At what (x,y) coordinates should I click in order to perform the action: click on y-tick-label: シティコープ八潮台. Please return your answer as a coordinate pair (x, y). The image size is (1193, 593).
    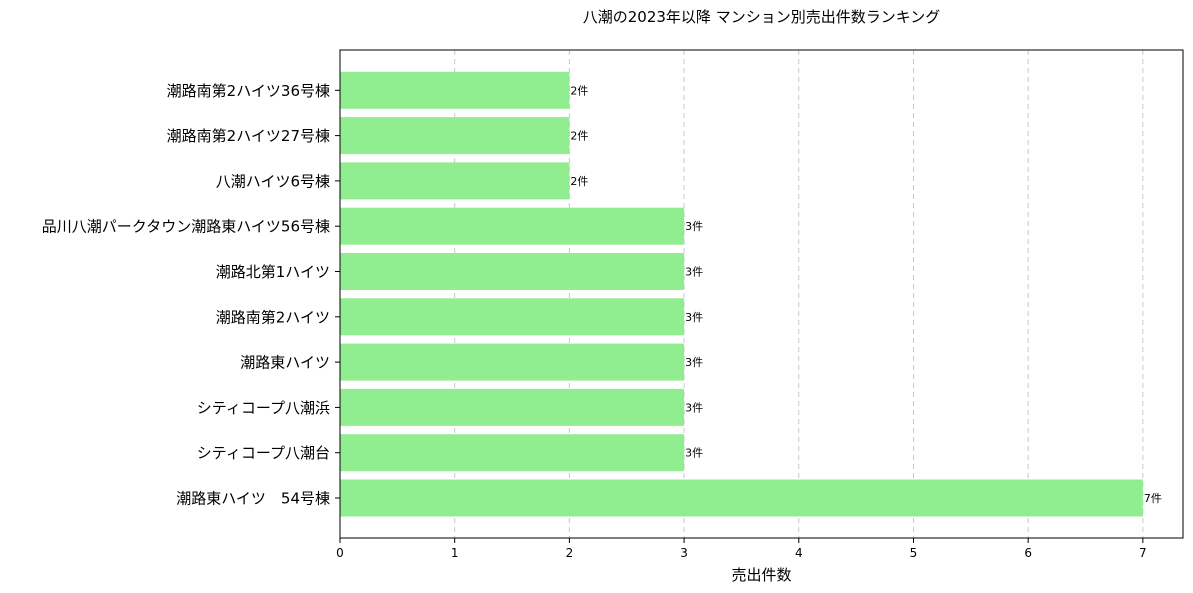
    Looking at the image, I should click on (263, 453).